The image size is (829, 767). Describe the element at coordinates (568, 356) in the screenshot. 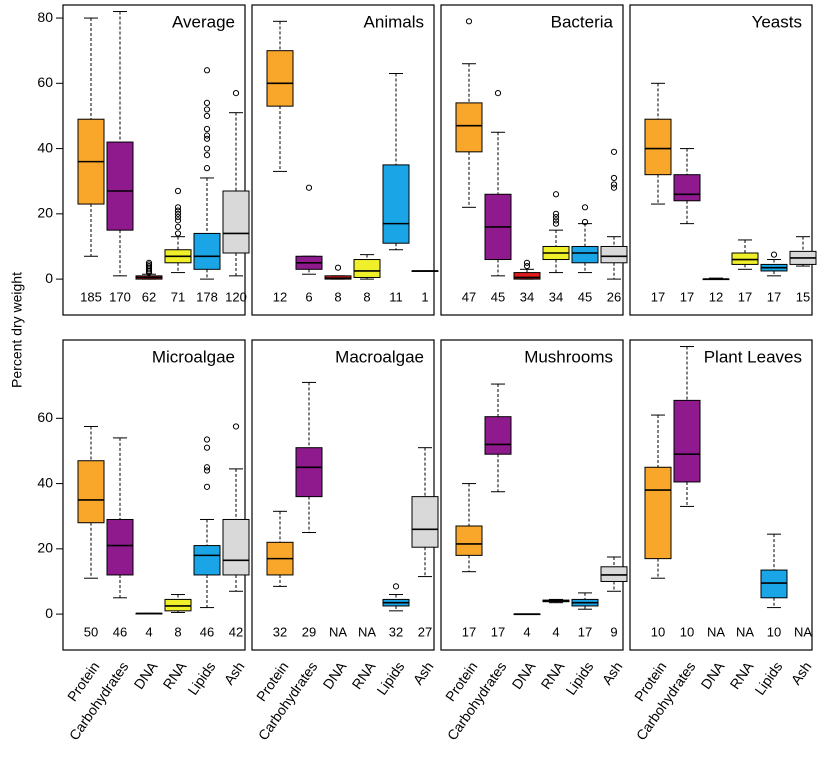

I see `panel-title: Mushrooms` at that location.